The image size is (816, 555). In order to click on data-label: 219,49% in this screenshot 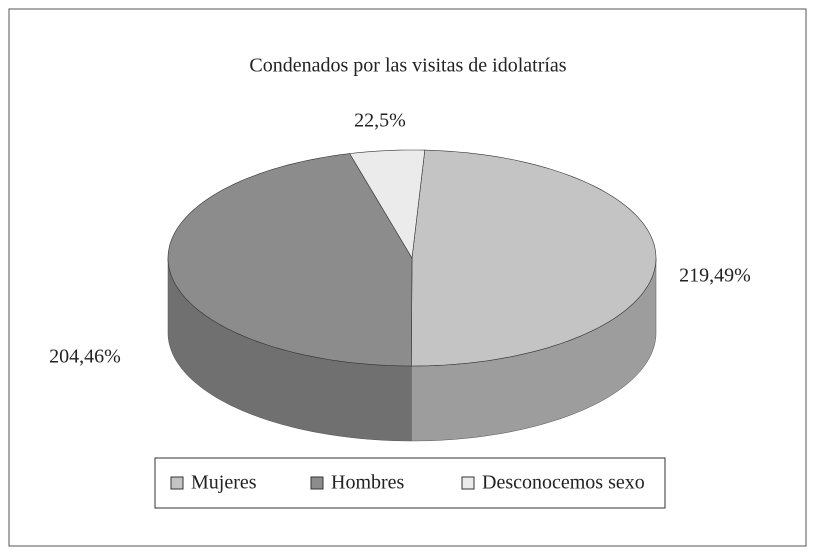, I will do `click(715, 276)`.